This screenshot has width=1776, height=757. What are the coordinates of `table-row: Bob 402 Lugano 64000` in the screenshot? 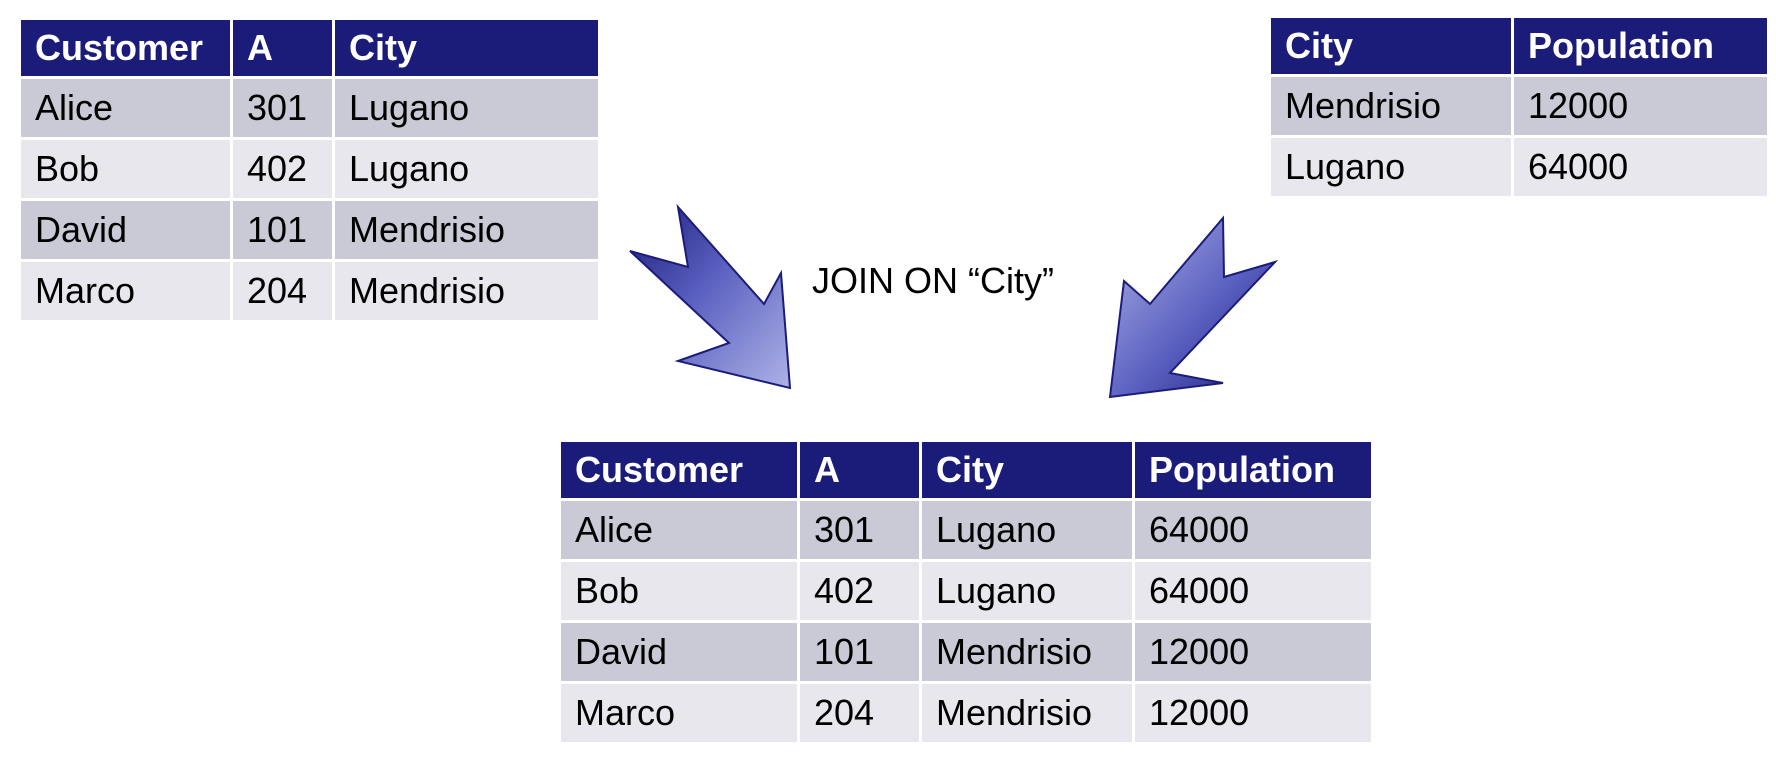 It's located at (966, 591).